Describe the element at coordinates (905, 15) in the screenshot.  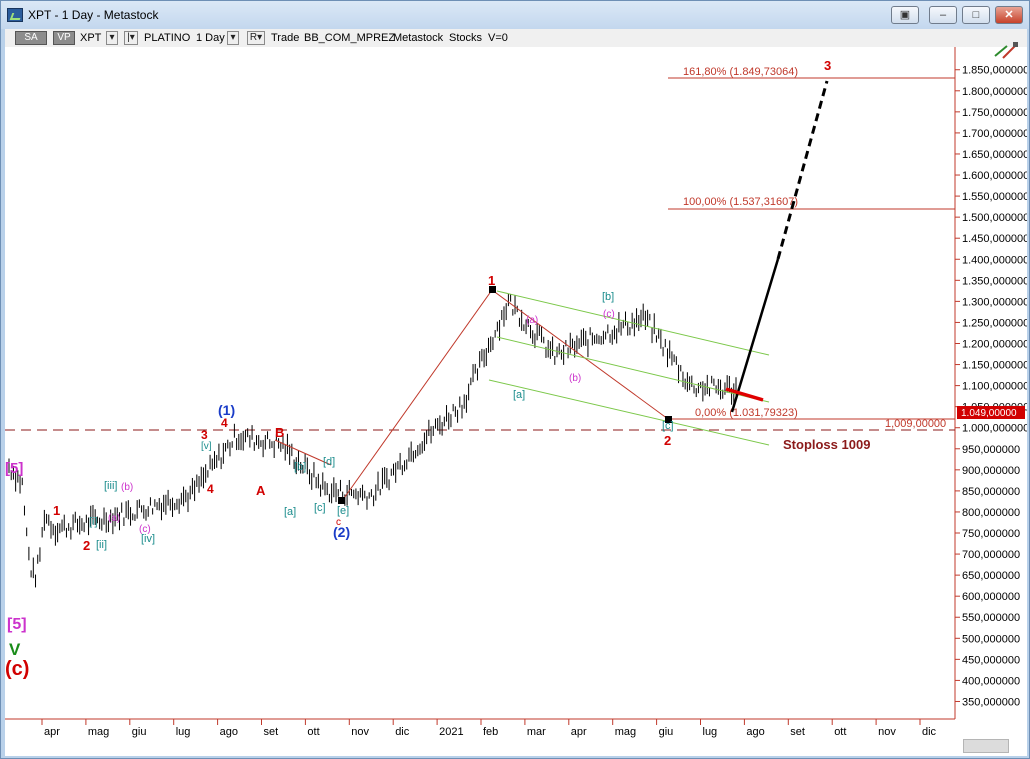
I see `restore-icon-button: ▣` at that location.